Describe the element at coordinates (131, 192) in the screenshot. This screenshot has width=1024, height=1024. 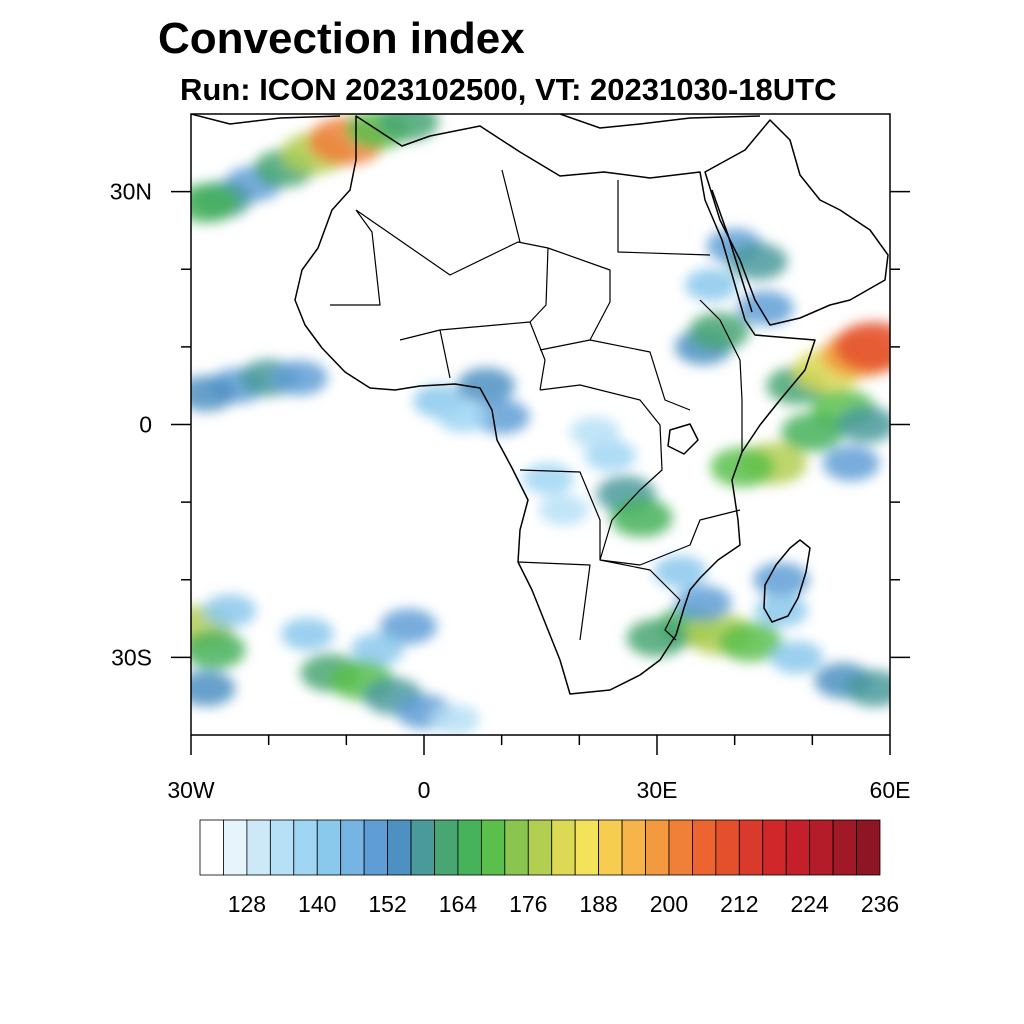
I see `lat-tick-label: 30N` at that location.